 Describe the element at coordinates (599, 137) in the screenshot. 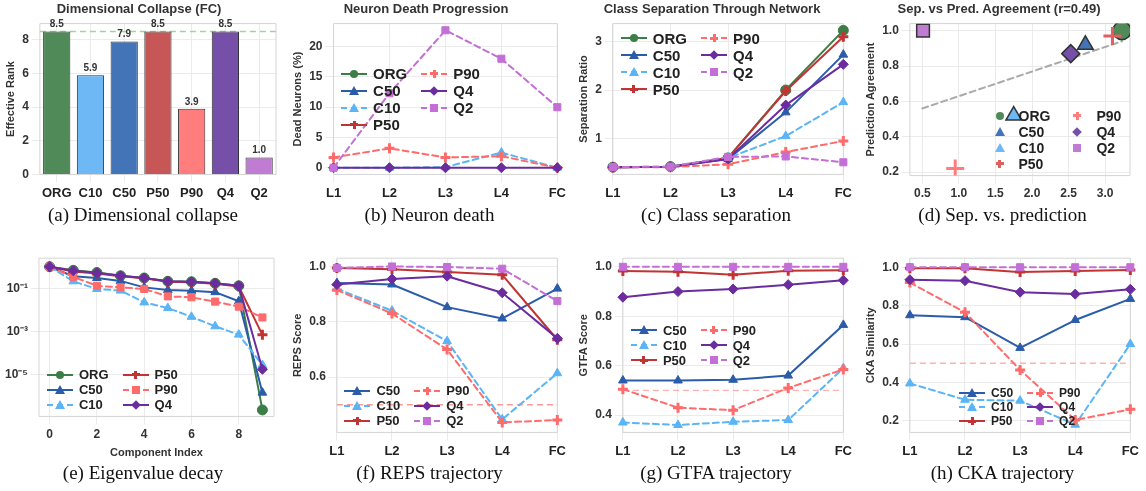

I see `y-tick-label: 1` at that location.